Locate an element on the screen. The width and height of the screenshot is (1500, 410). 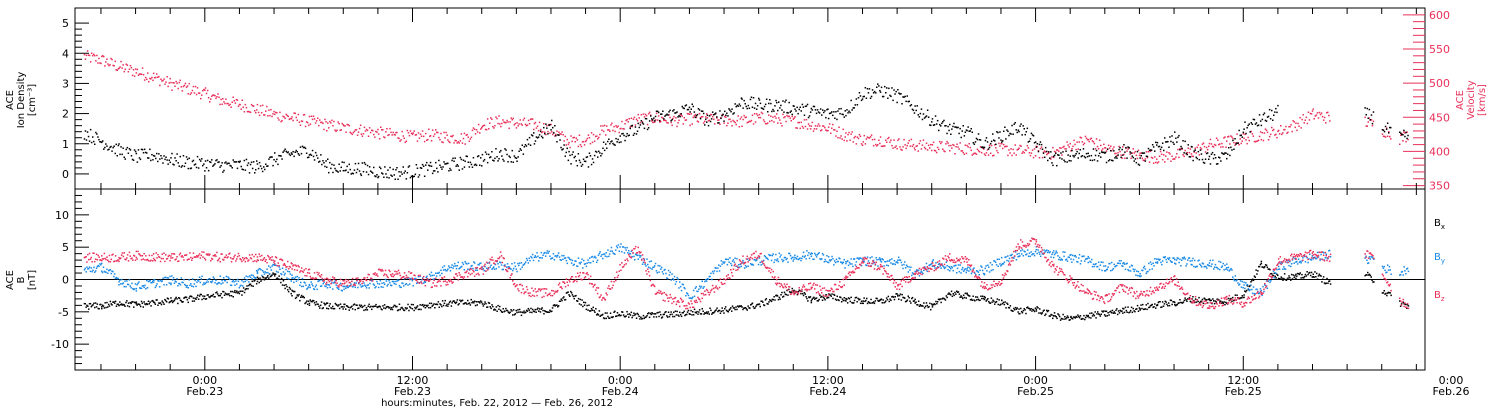
field-tick-label: 0 is located at coordinates (65, 280).